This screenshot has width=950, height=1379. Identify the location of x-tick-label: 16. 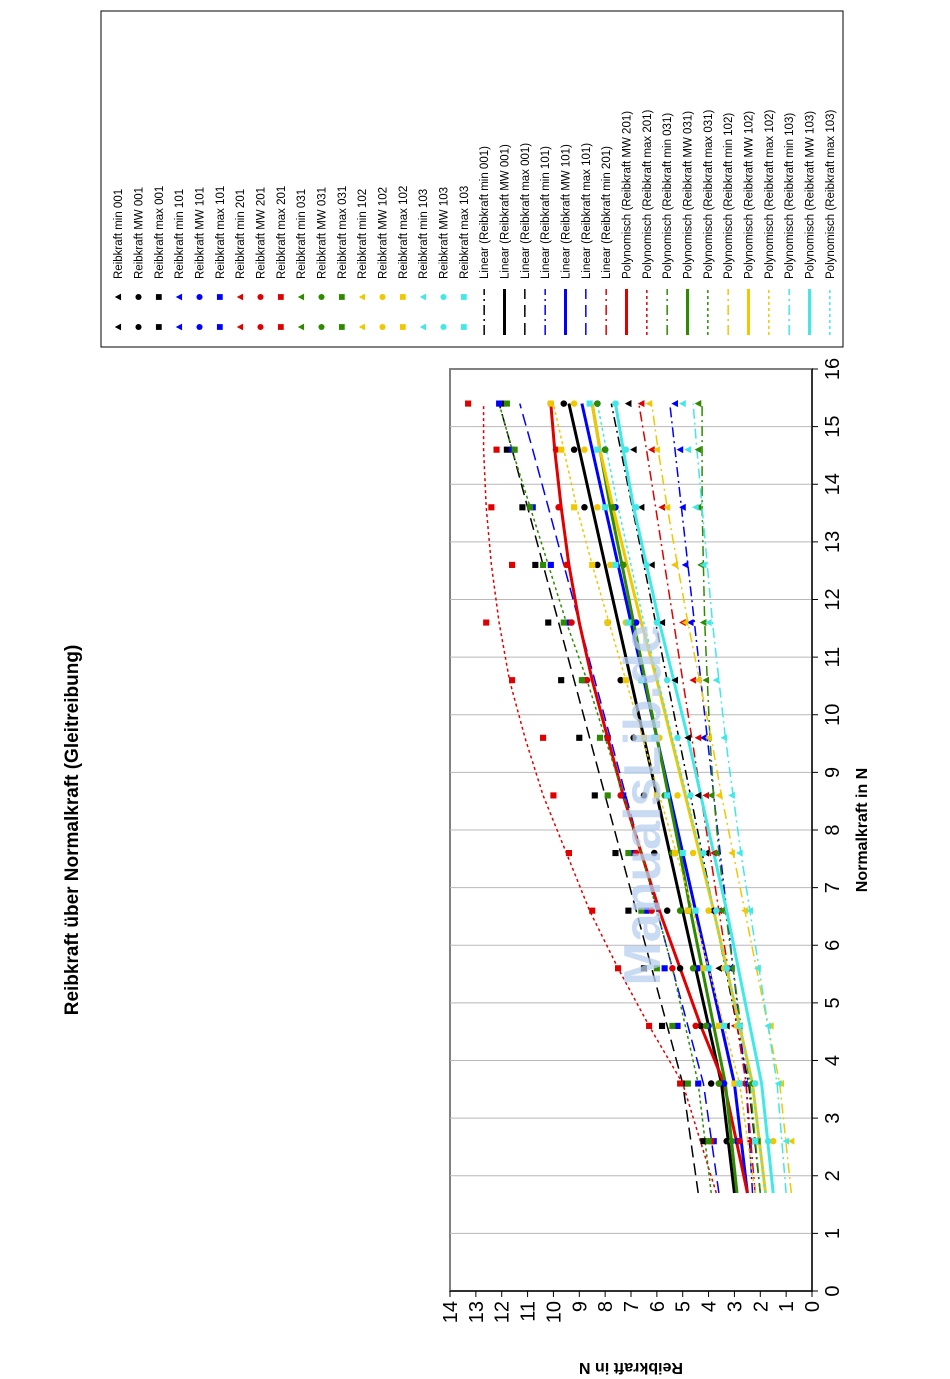
(833, 369).